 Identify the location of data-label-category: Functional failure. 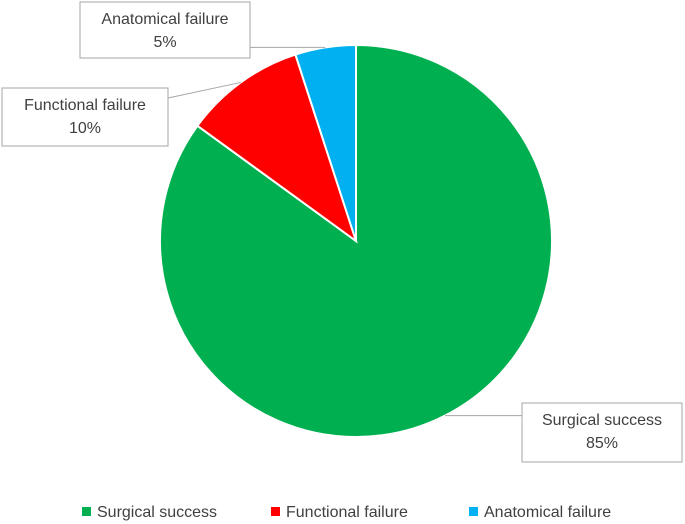
(85, 105).